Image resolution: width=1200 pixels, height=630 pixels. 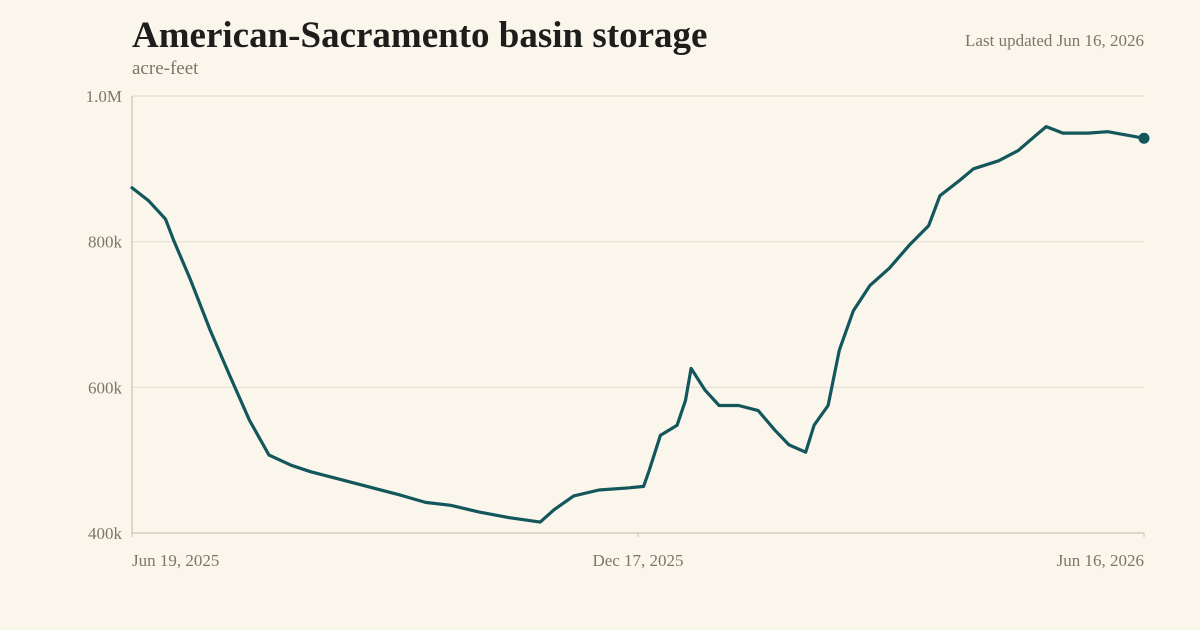 I want to click on x-tick-label: Dec 17, 2025, so click(x=637, y=560).